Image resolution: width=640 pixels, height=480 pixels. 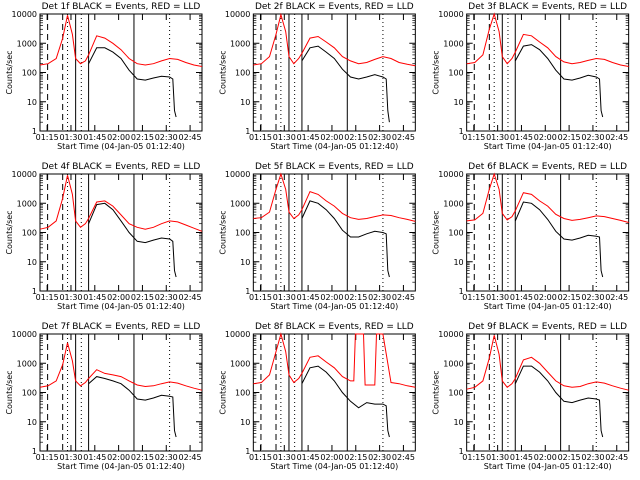 What do you see at coordinates (334, 167) in the screenshot?
I see `chart-title: Det 5f BLACK = Events, RED = LLD` at bounding box center [334, 167].